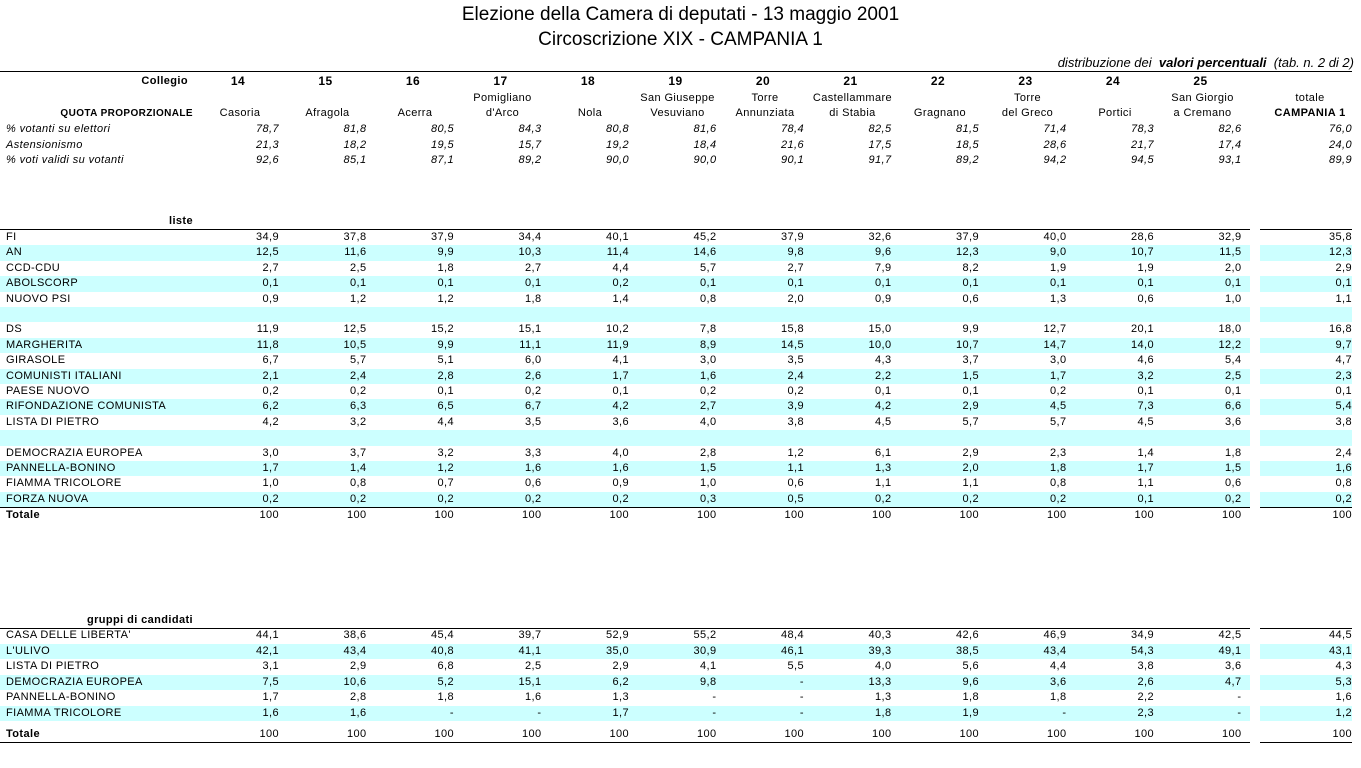  Describe the element at coordinates (36, 360) in the screenshot. I see `row-label: GIRASOLE` at that location.